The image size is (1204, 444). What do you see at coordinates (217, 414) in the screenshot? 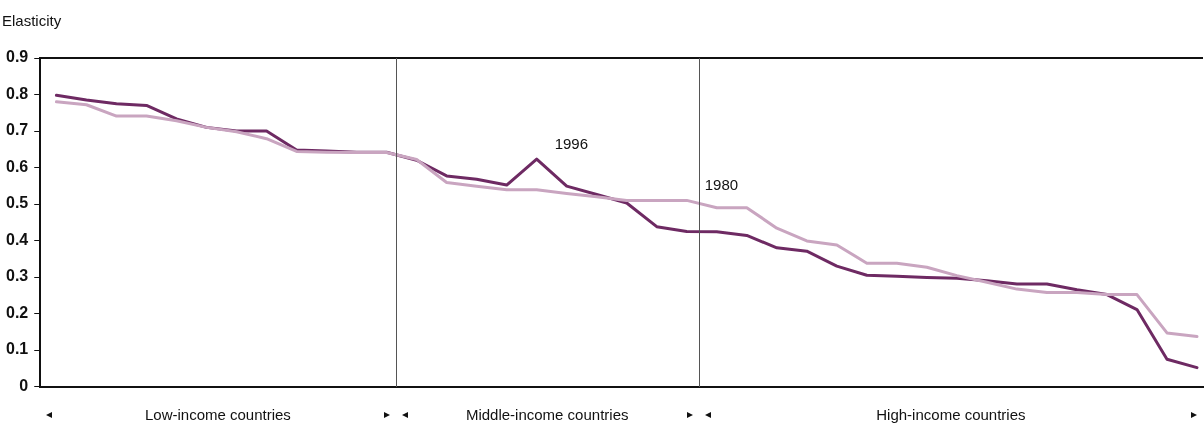
I see `text: Low-income countries` at bounding box center [217, 414].